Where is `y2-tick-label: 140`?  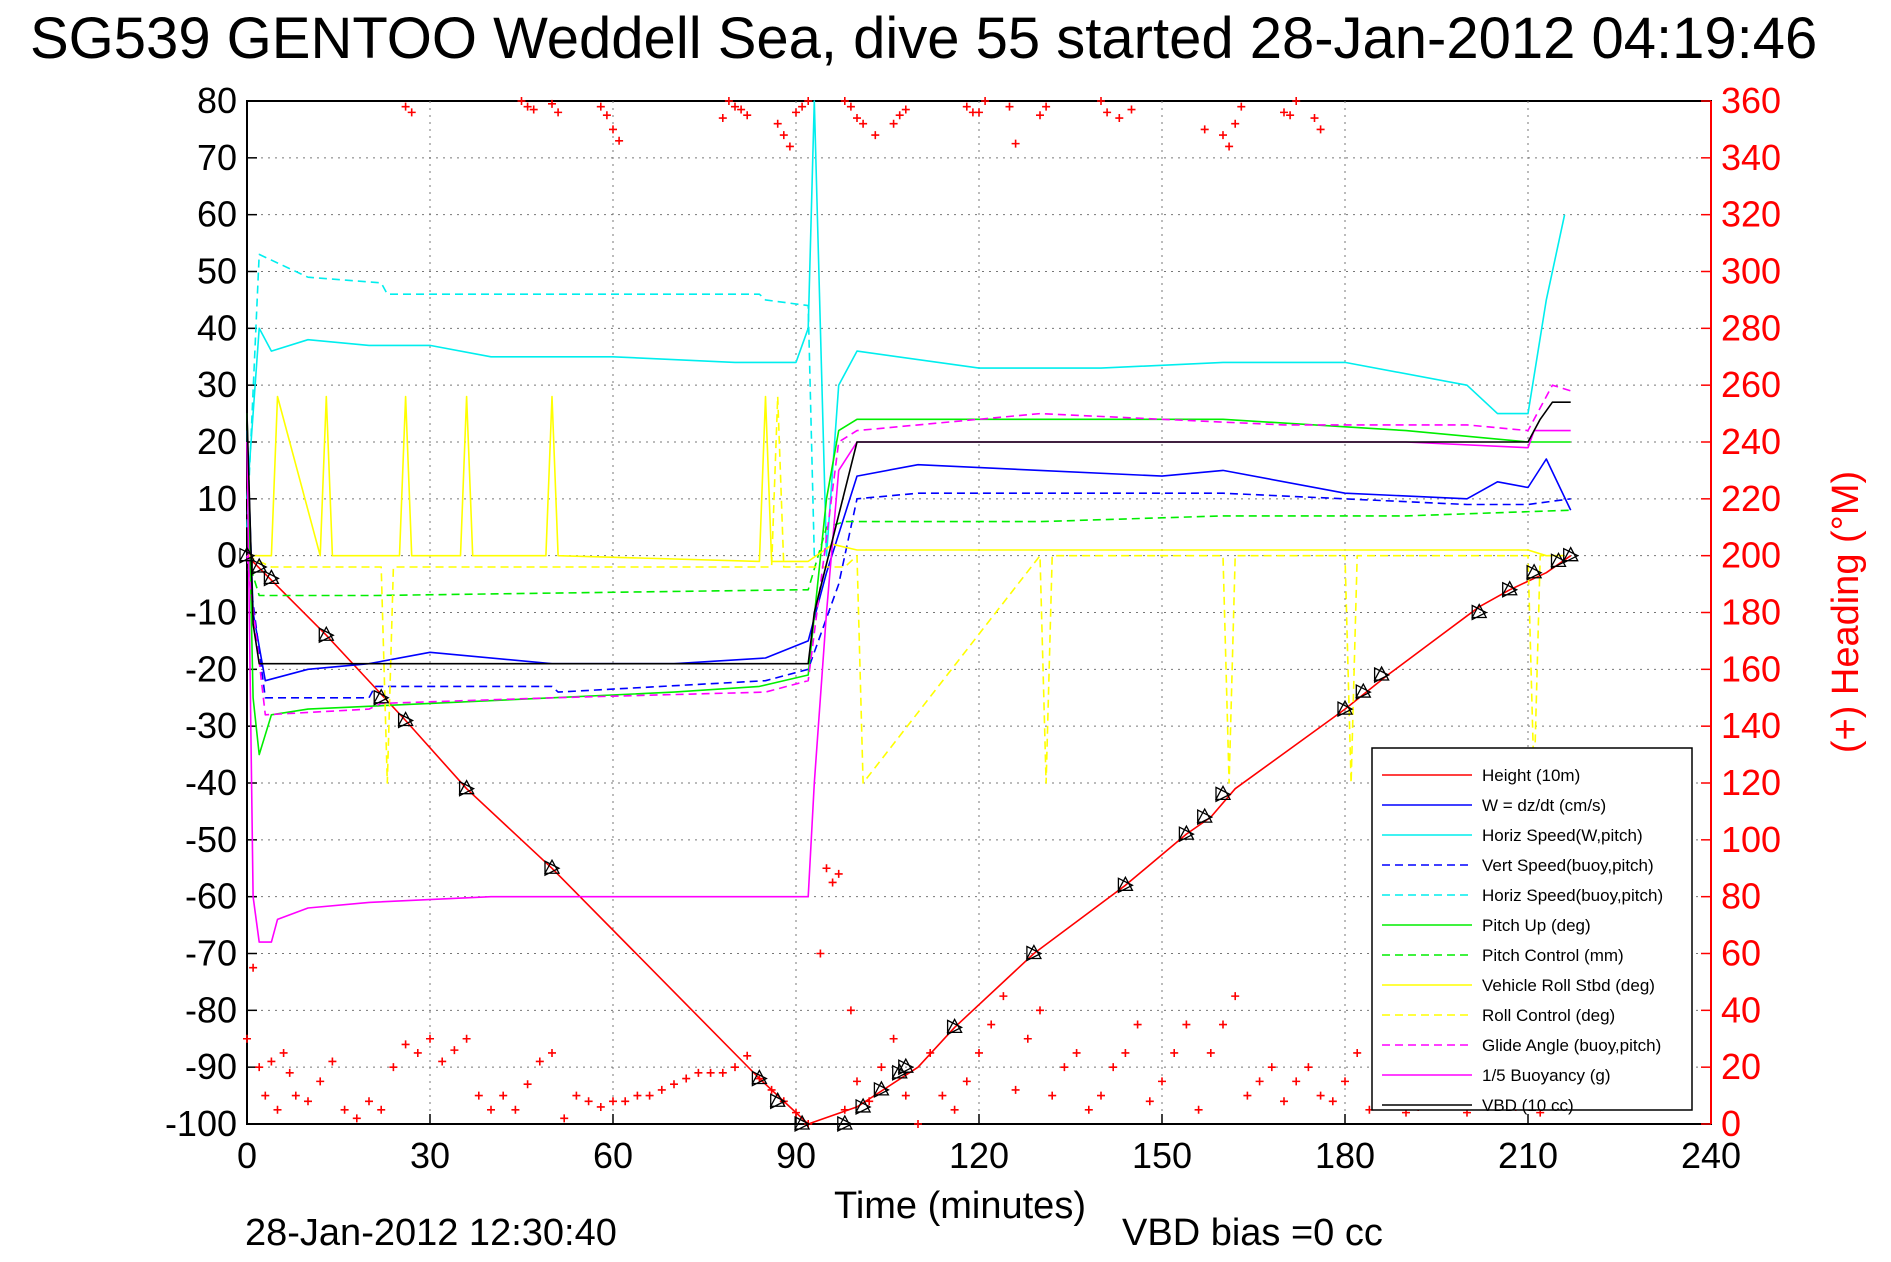
y2-tick-label: 140 is located at coordinates (1751, 725).